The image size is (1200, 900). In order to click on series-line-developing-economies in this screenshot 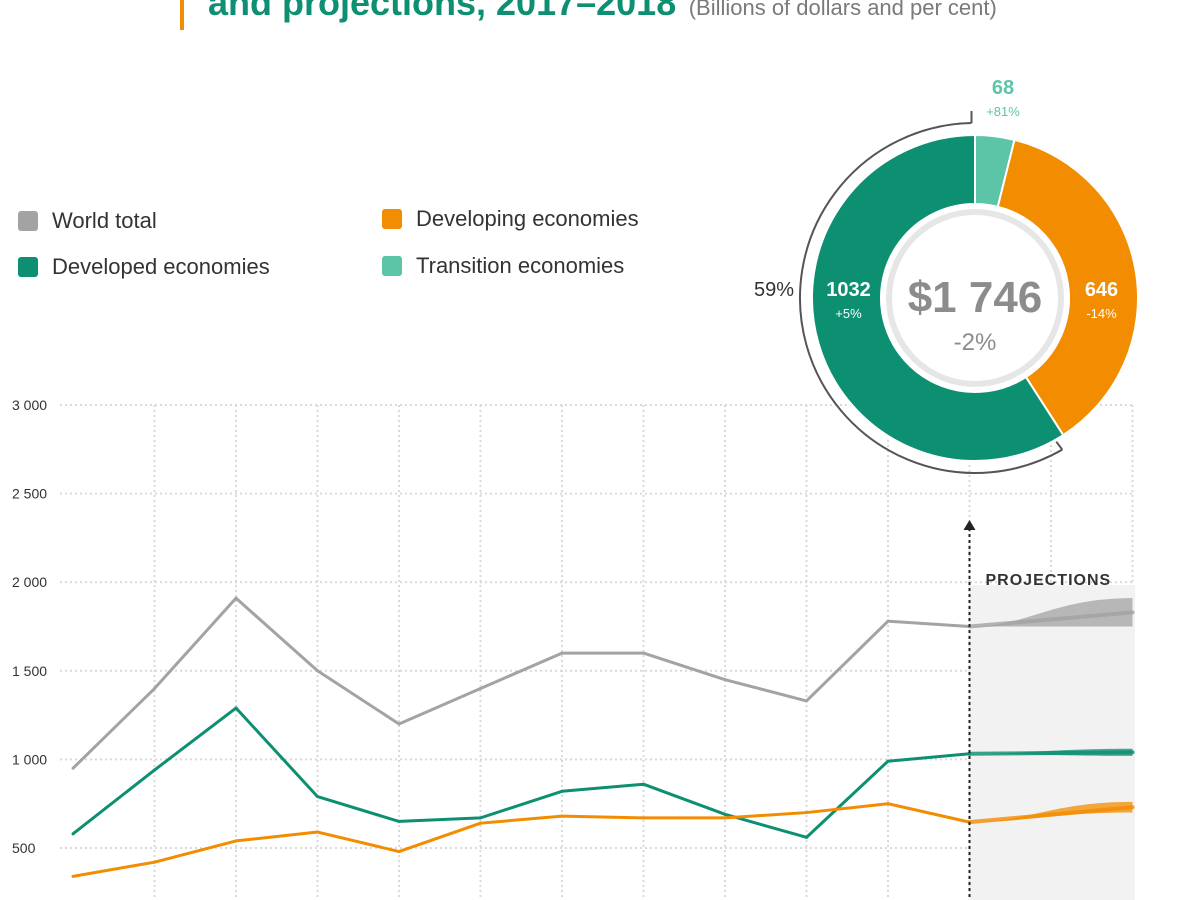, I will do `click(521, 840)`.